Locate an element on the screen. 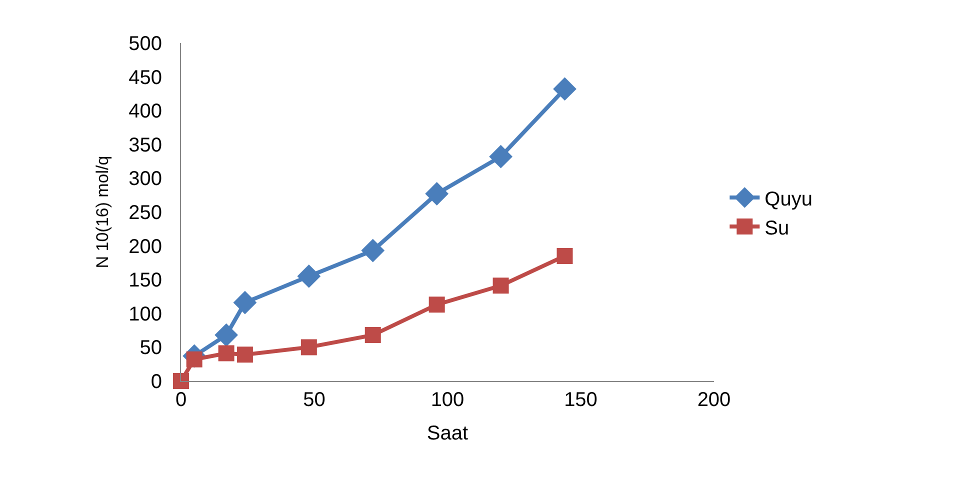 The height and width of the screenshot is (486, 965). y-tick-label: 300 is located at coordinates (145, 179).